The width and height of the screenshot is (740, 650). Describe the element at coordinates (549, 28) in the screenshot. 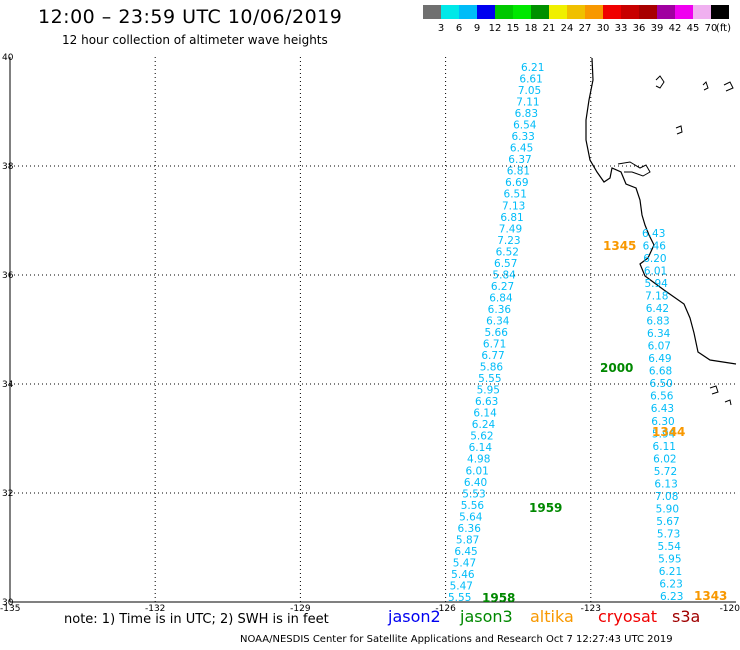

I see `colorbar-tick-label: 21` at that location.